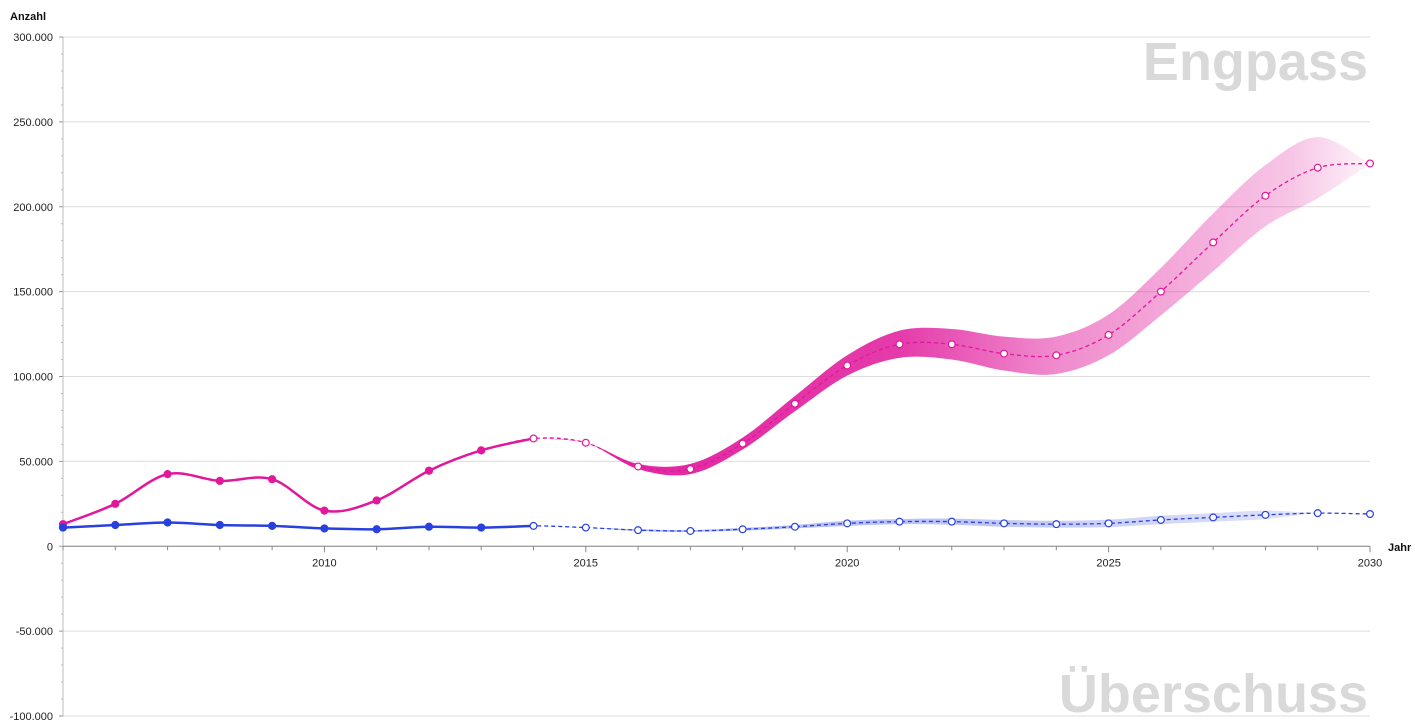  I want to click on x-axis-ticks: 2010 2015 2020 2025 2030, so click(722, 557).